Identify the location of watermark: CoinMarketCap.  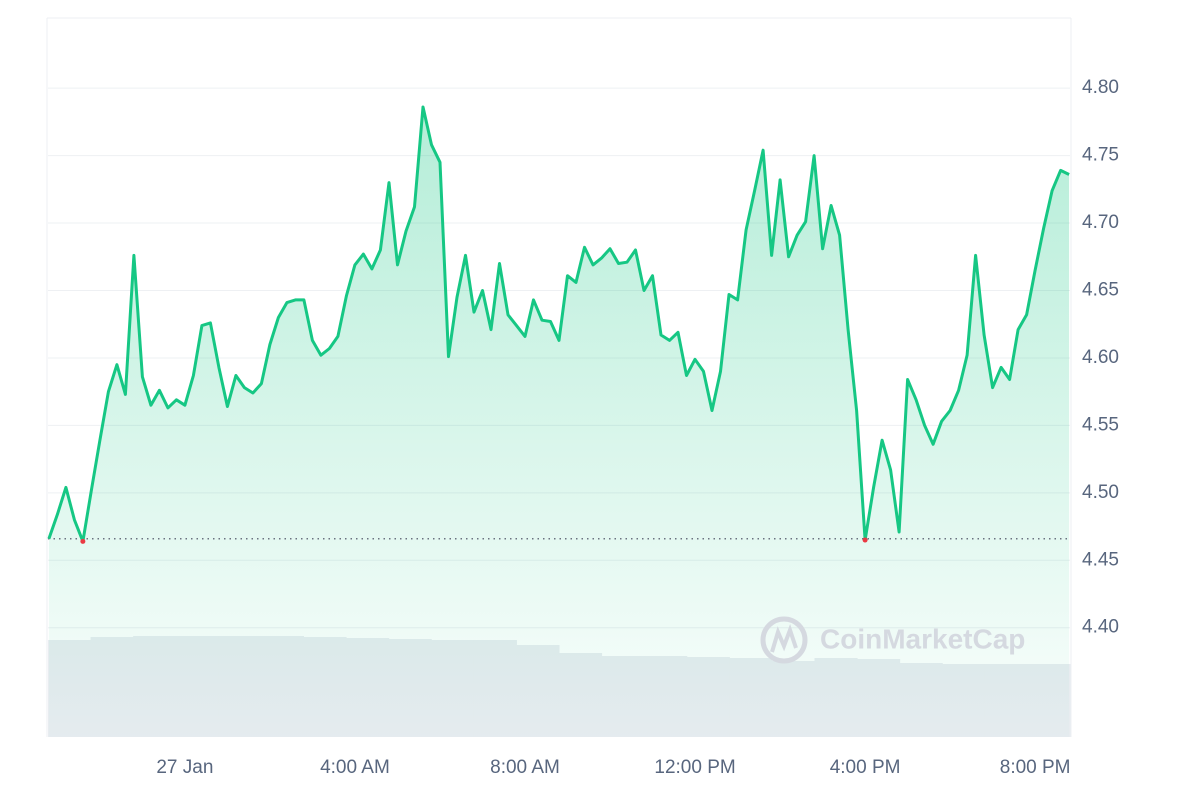
(892, 640).